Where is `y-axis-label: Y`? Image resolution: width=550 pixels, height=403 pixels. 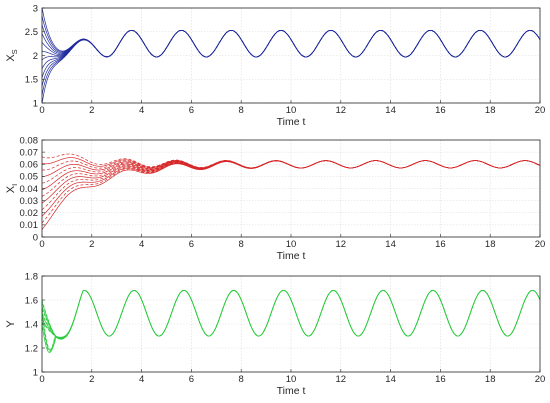 y-axis-label: Y is located at coordinates (11, 324).